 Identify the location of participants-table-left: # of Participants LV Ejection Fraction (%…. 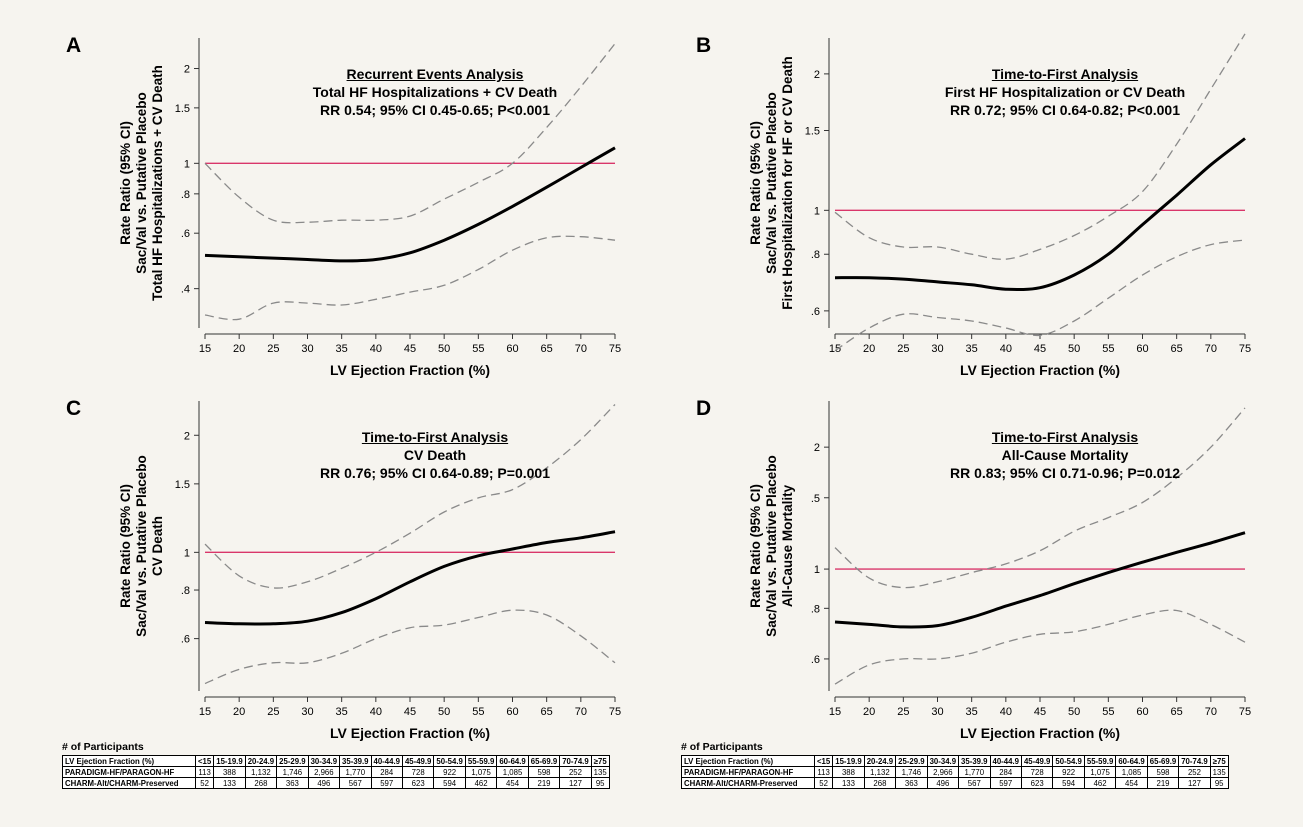
(336, 765).